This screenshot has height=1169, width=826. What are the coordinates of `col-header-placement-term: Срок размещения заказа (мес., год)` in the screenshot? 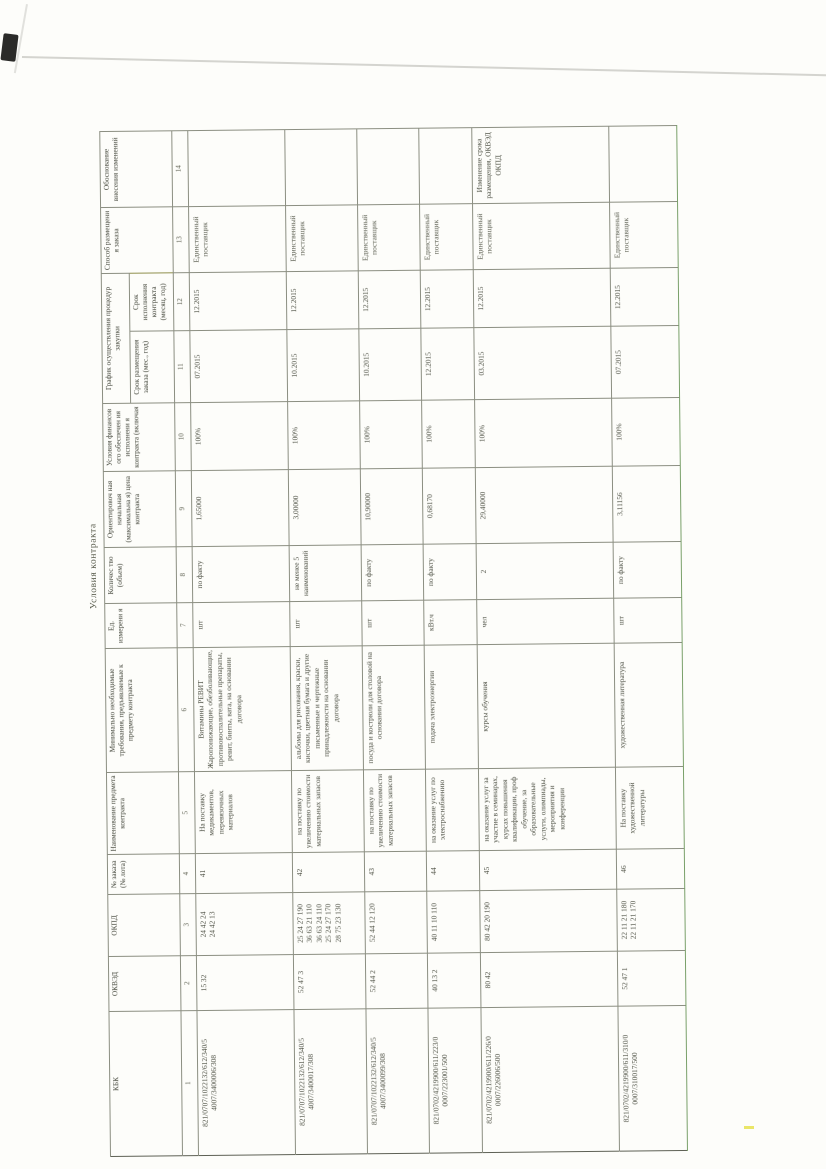 It's located at (152, 367).